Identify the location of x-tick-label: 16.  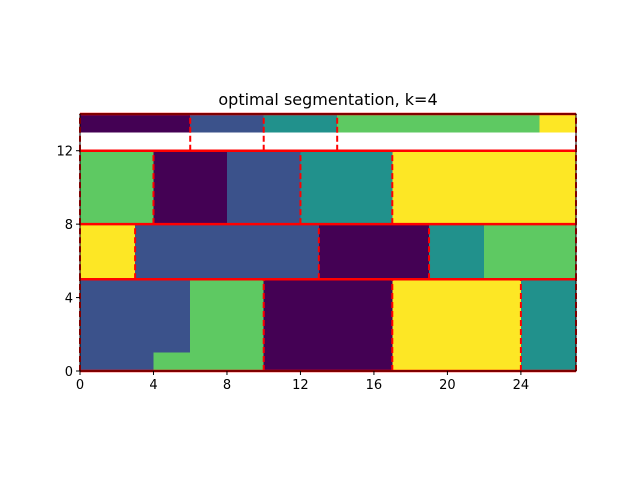
(374, 385).